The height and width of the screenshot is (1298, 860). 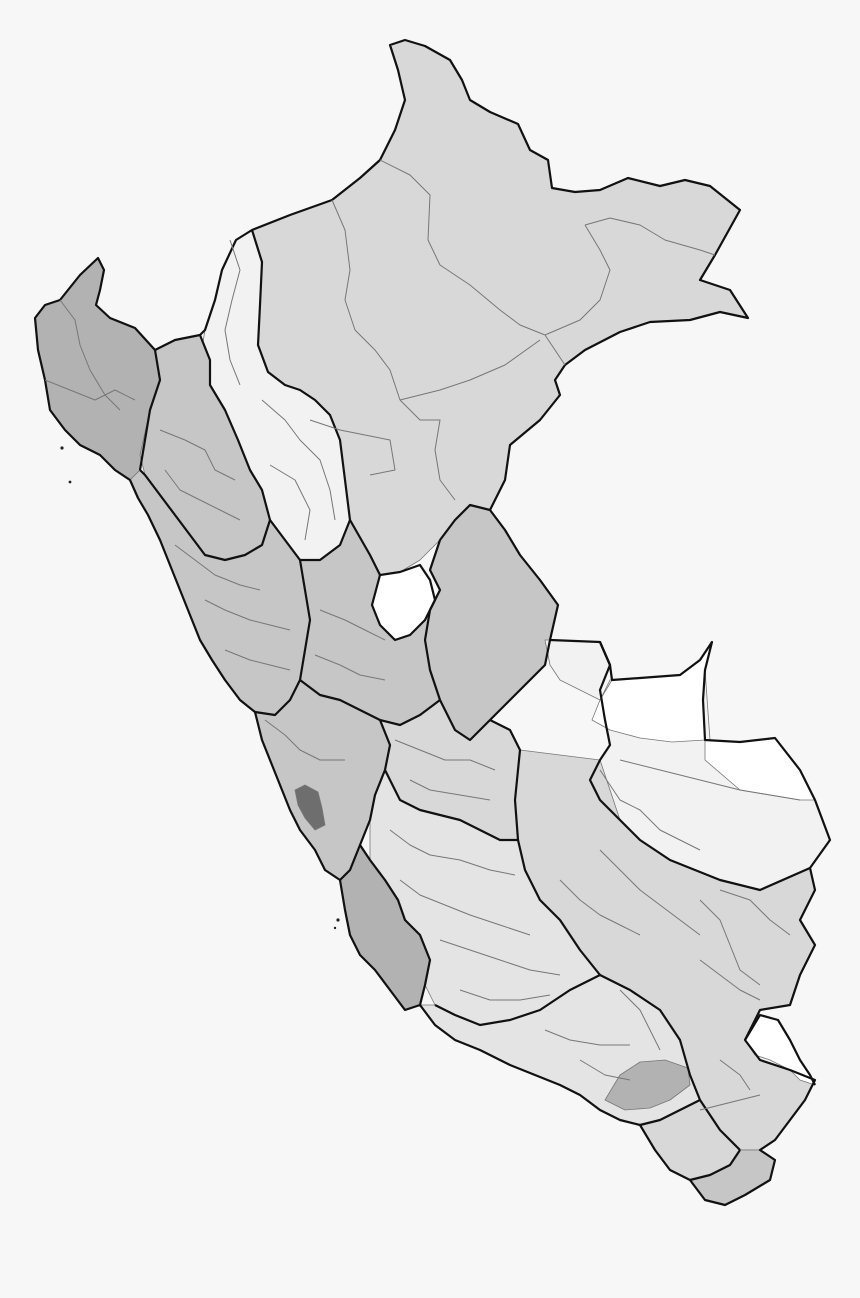 I want to click on region-ucayali, so click(x=491, y=622).